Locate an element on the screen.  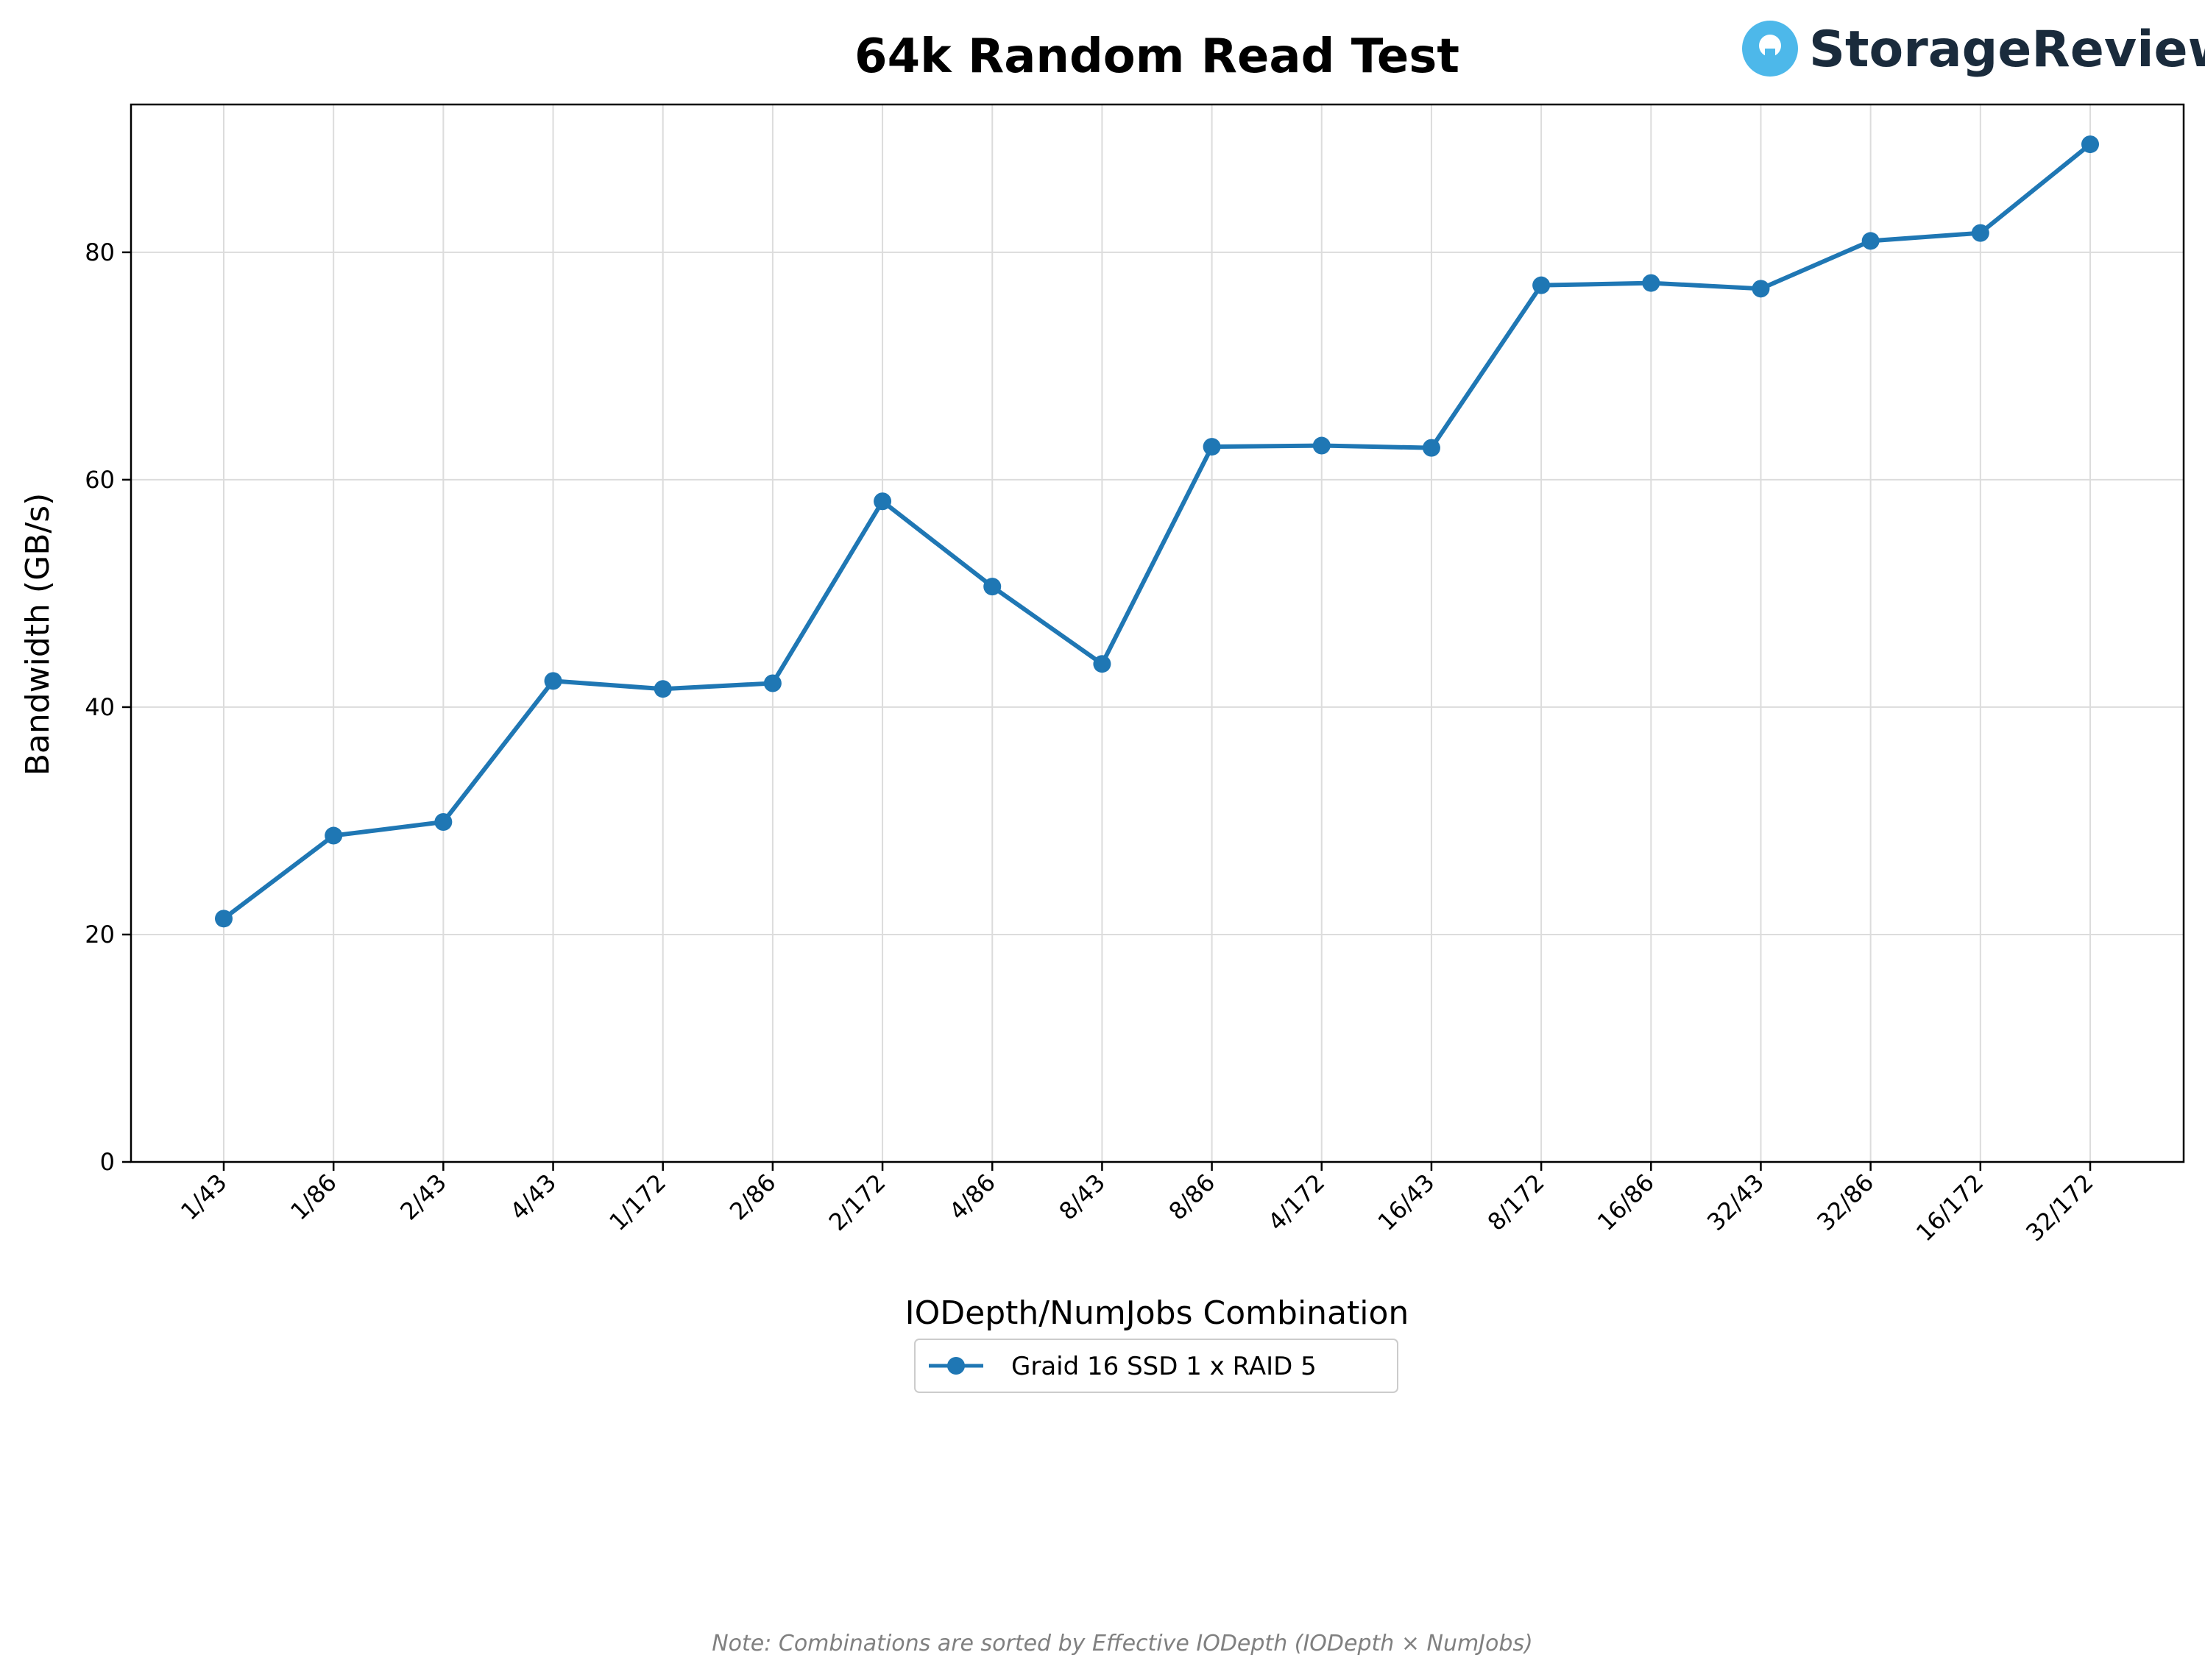
storagereview-logo: StorageReview is located at coordinates (1974, 50).